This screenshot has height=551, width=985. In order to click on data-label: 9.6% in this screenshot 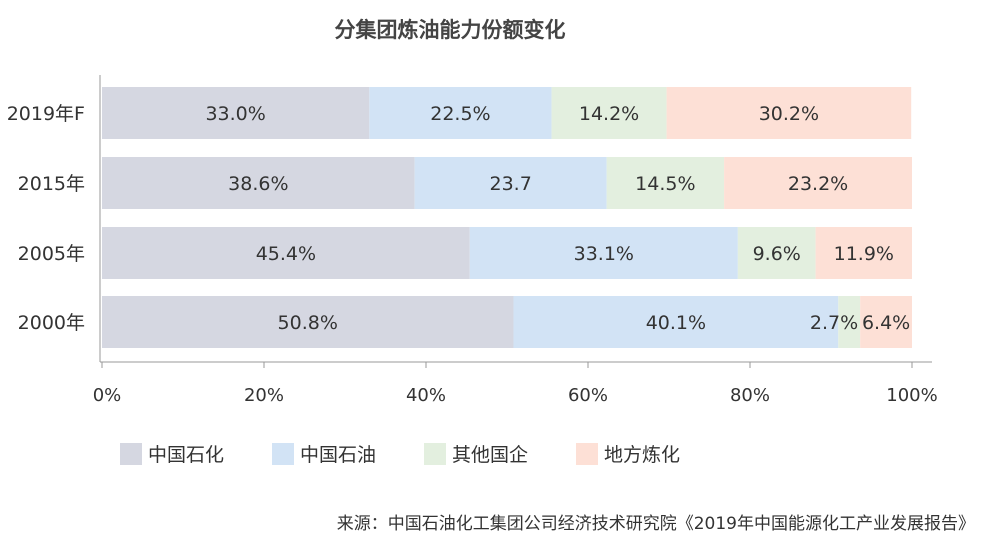, I will do `click(777, 254)`.